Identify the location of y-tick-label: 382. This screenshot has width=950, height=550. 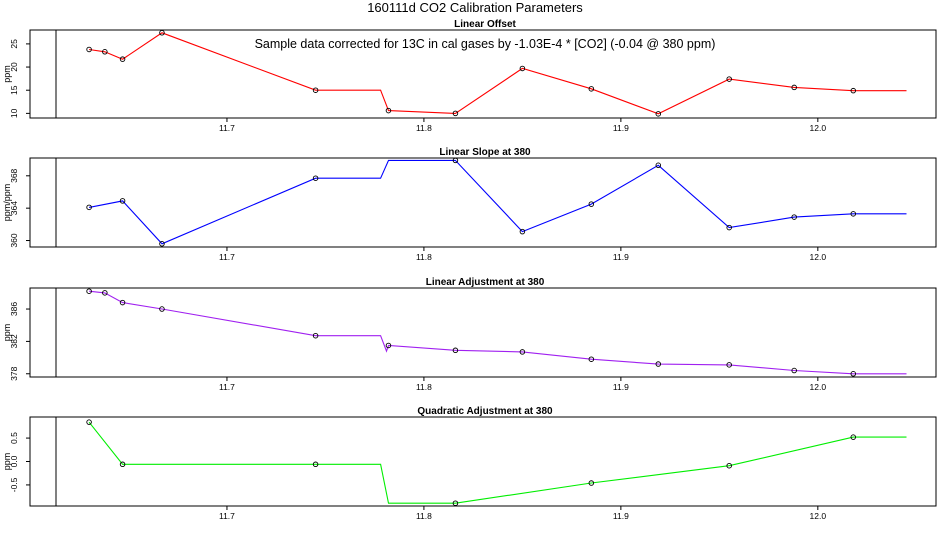
(14, 341).